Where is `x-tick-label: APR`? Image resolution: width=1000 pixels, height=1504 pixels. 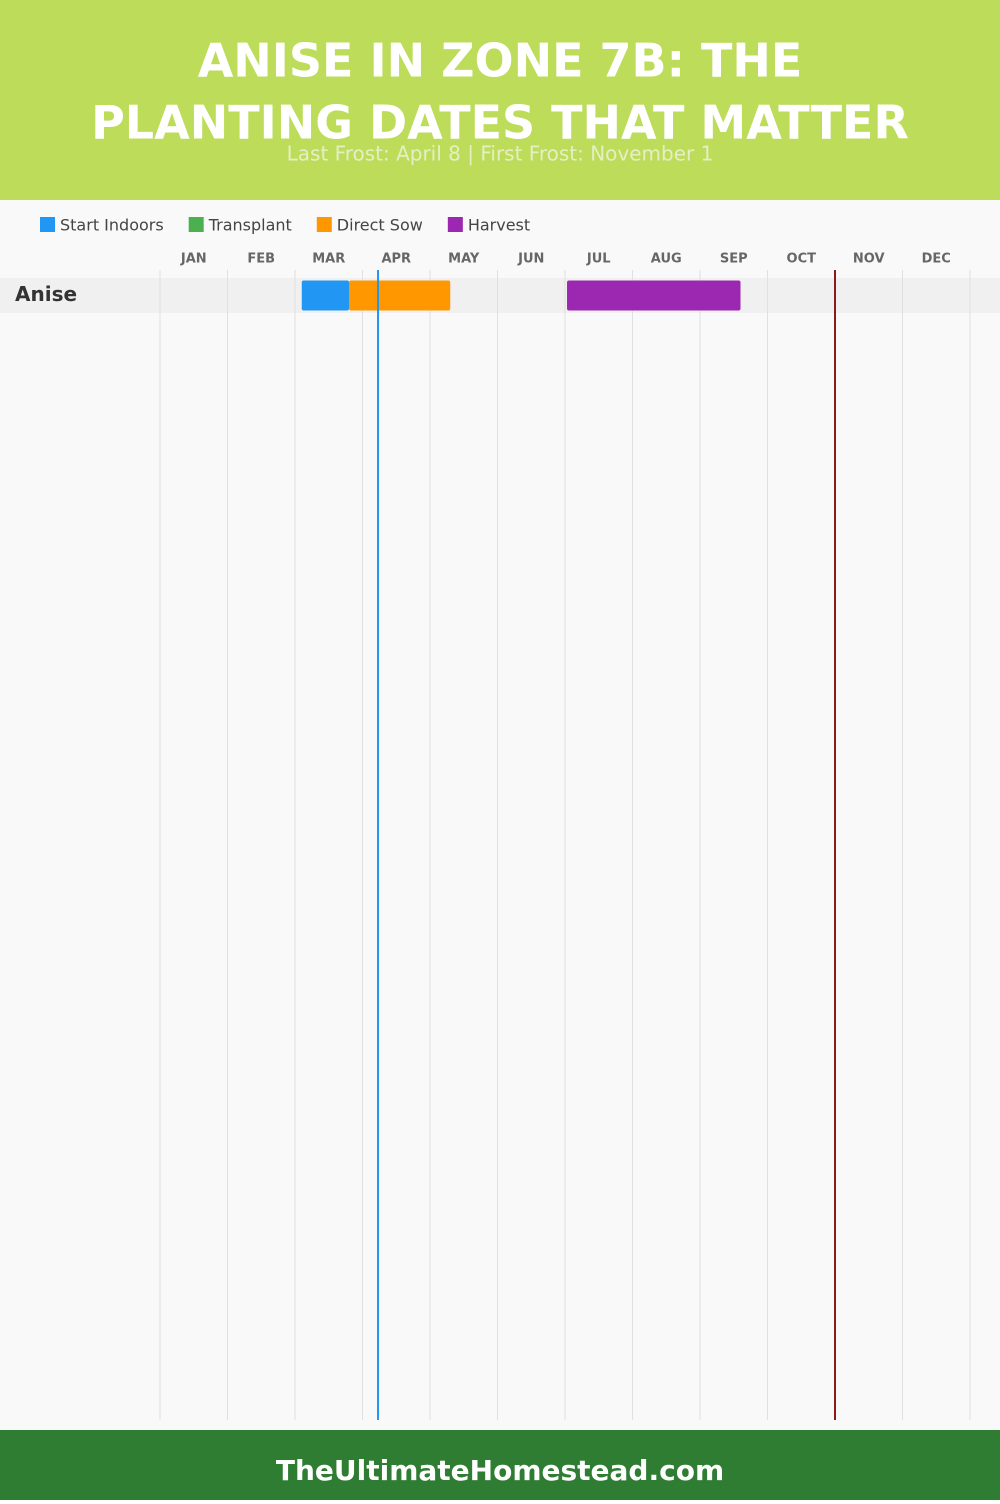 x-tick-label: APR is located at coordinates (396, 259).